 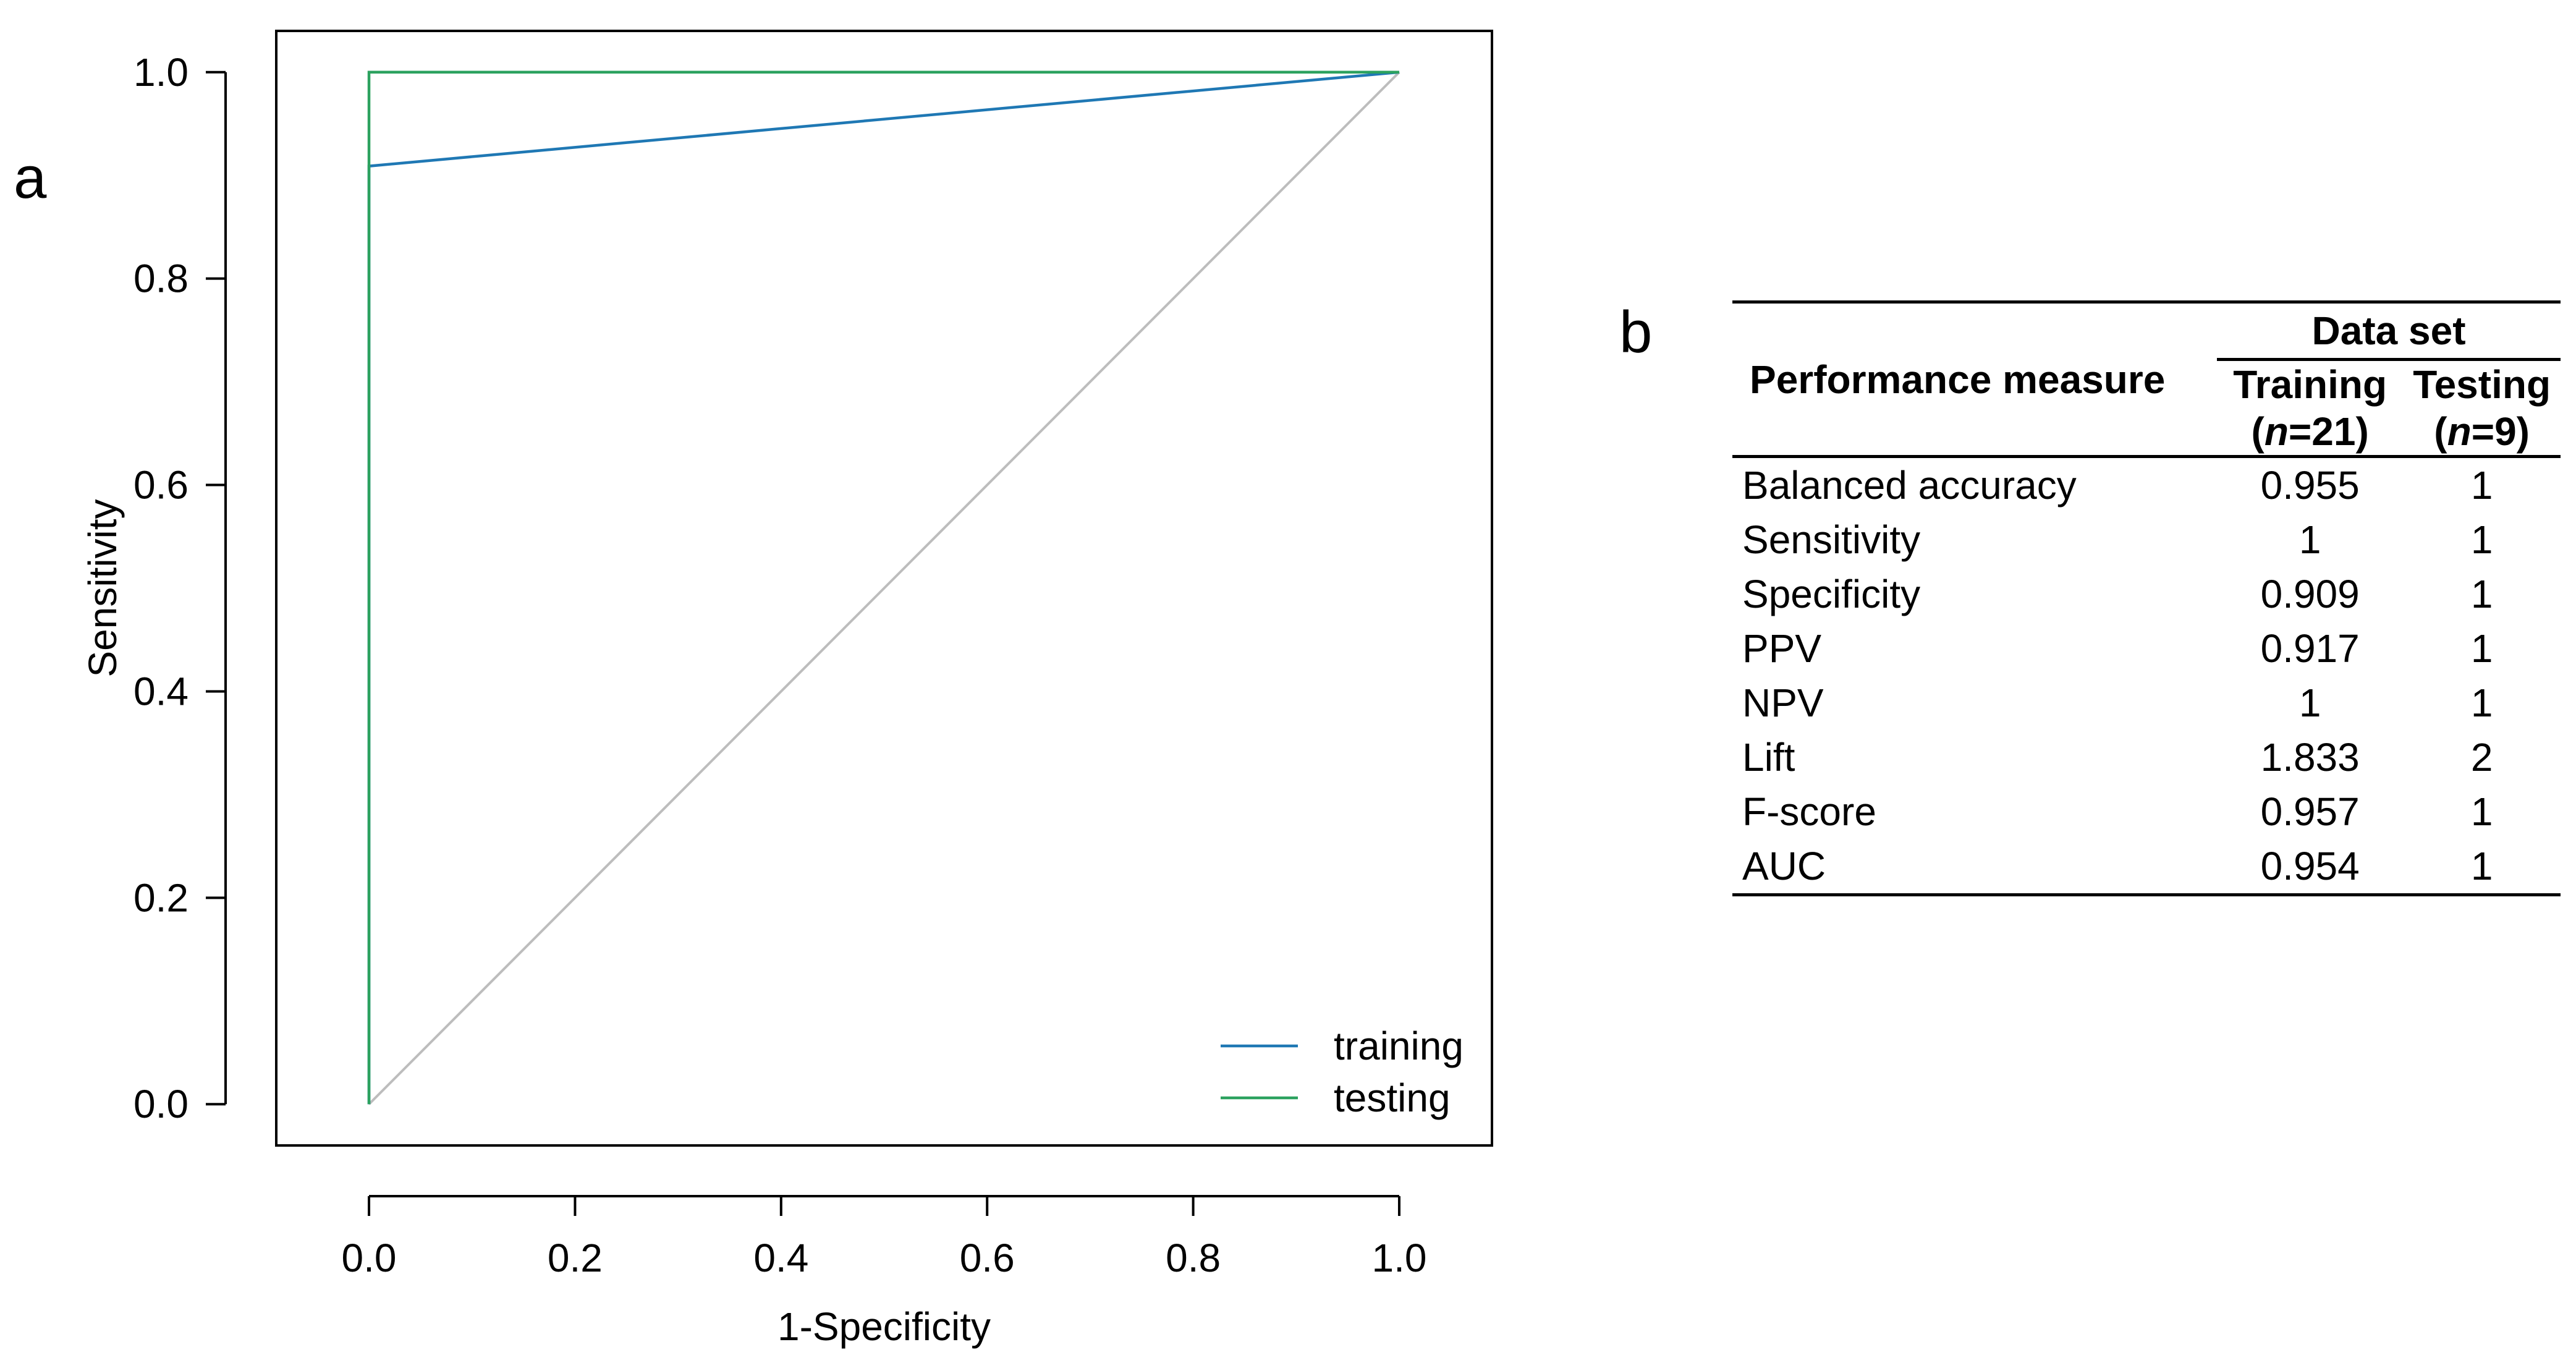 I want to click on x-tick-label-0.8: 0.8, so click(x=1193, y=1258).